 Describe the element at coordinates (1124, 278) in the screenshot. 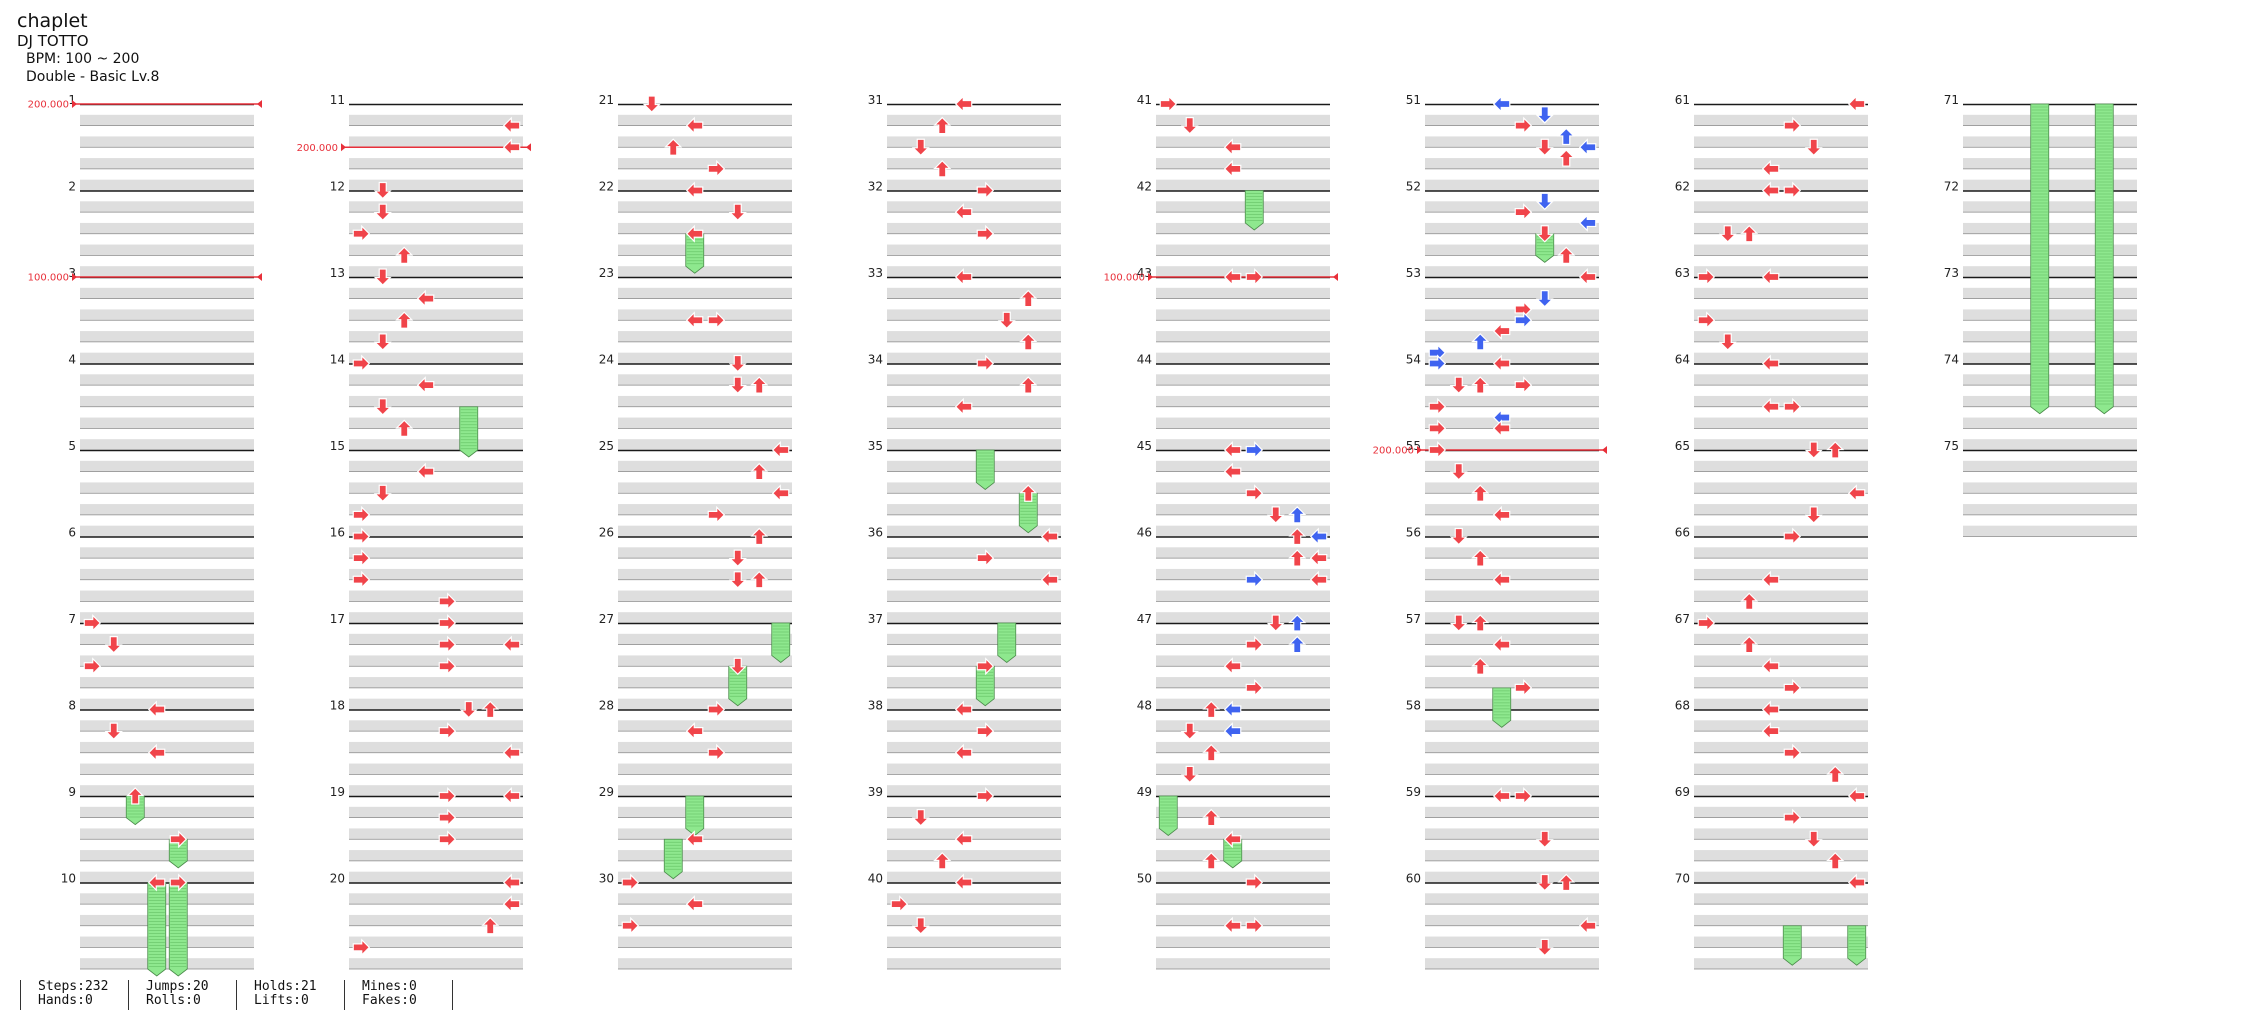

I see `bpm-label: 100.000` at that location.